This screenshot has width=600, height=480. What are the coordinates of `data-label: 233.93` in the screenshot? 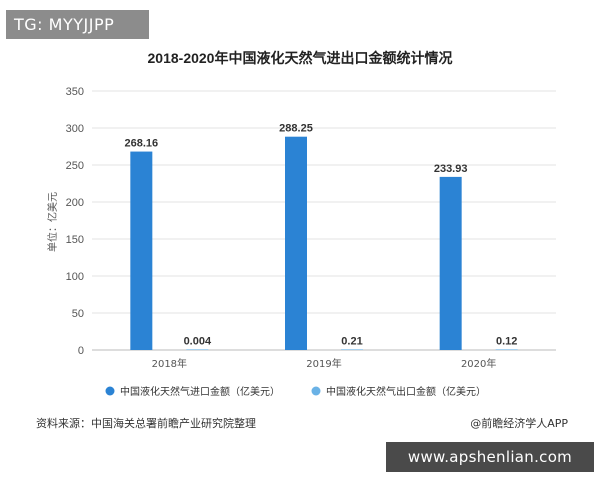 It's located at (451, 169).